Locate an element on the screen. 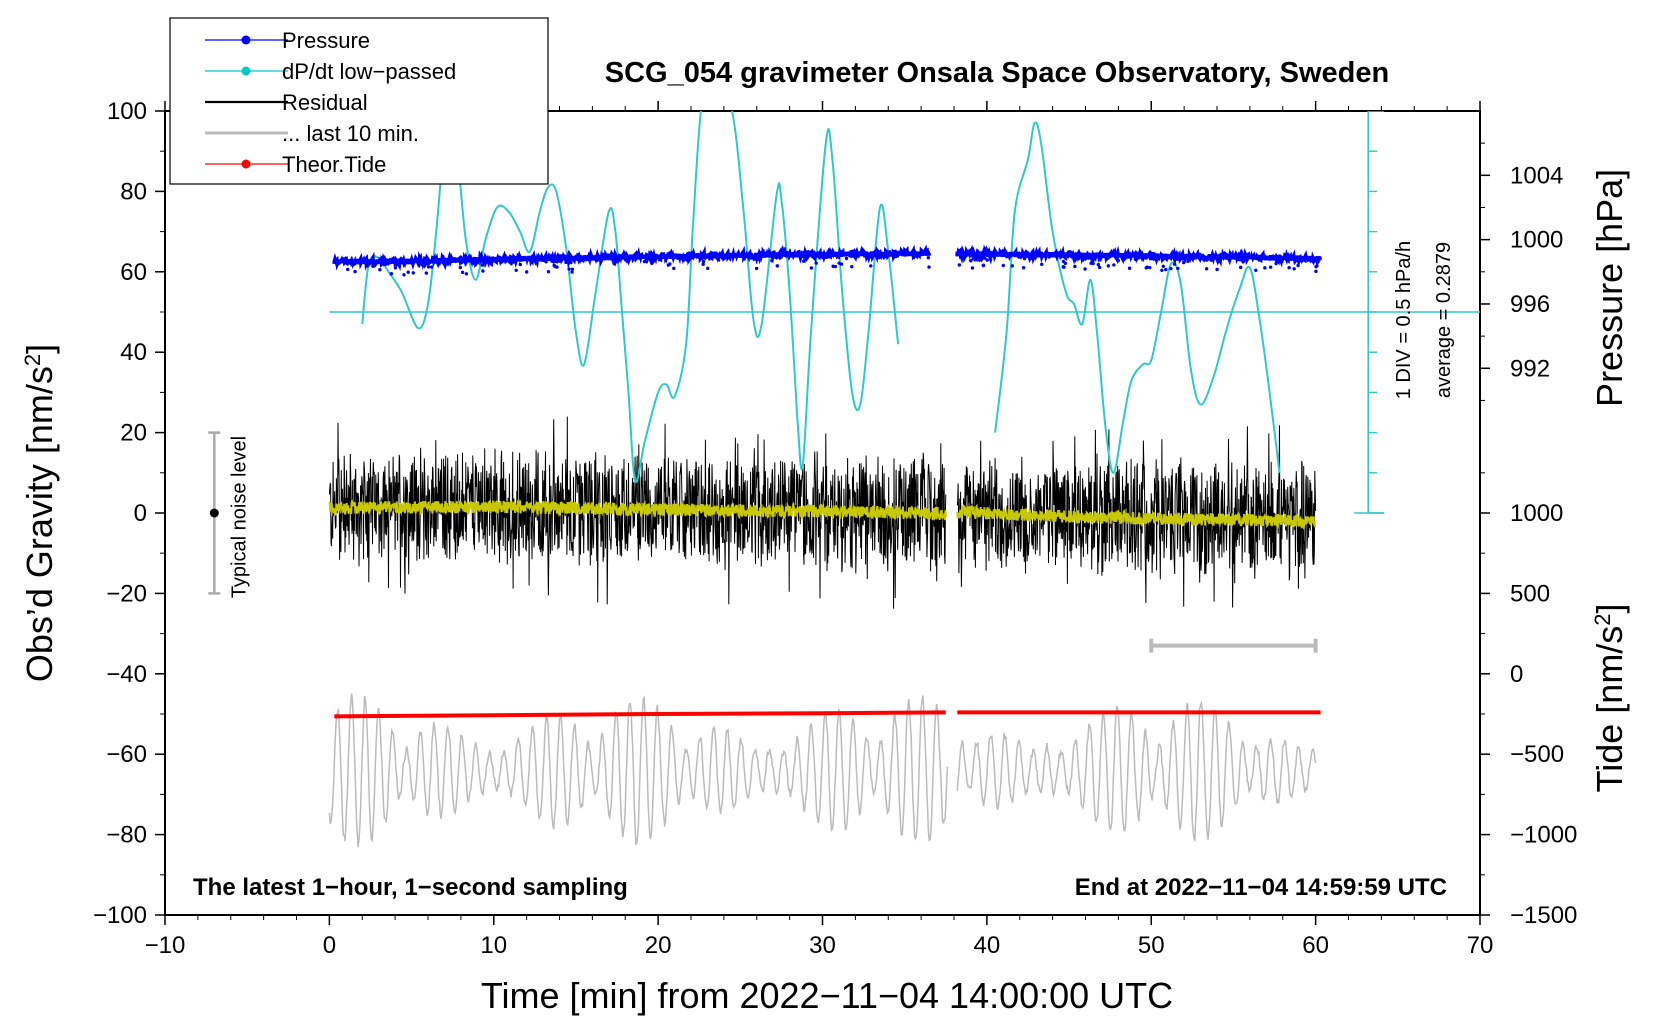 The width and height of the screenshot is (1660, 1020). noise-level-bar: Typical noise level is located at coordinates (229, 514).